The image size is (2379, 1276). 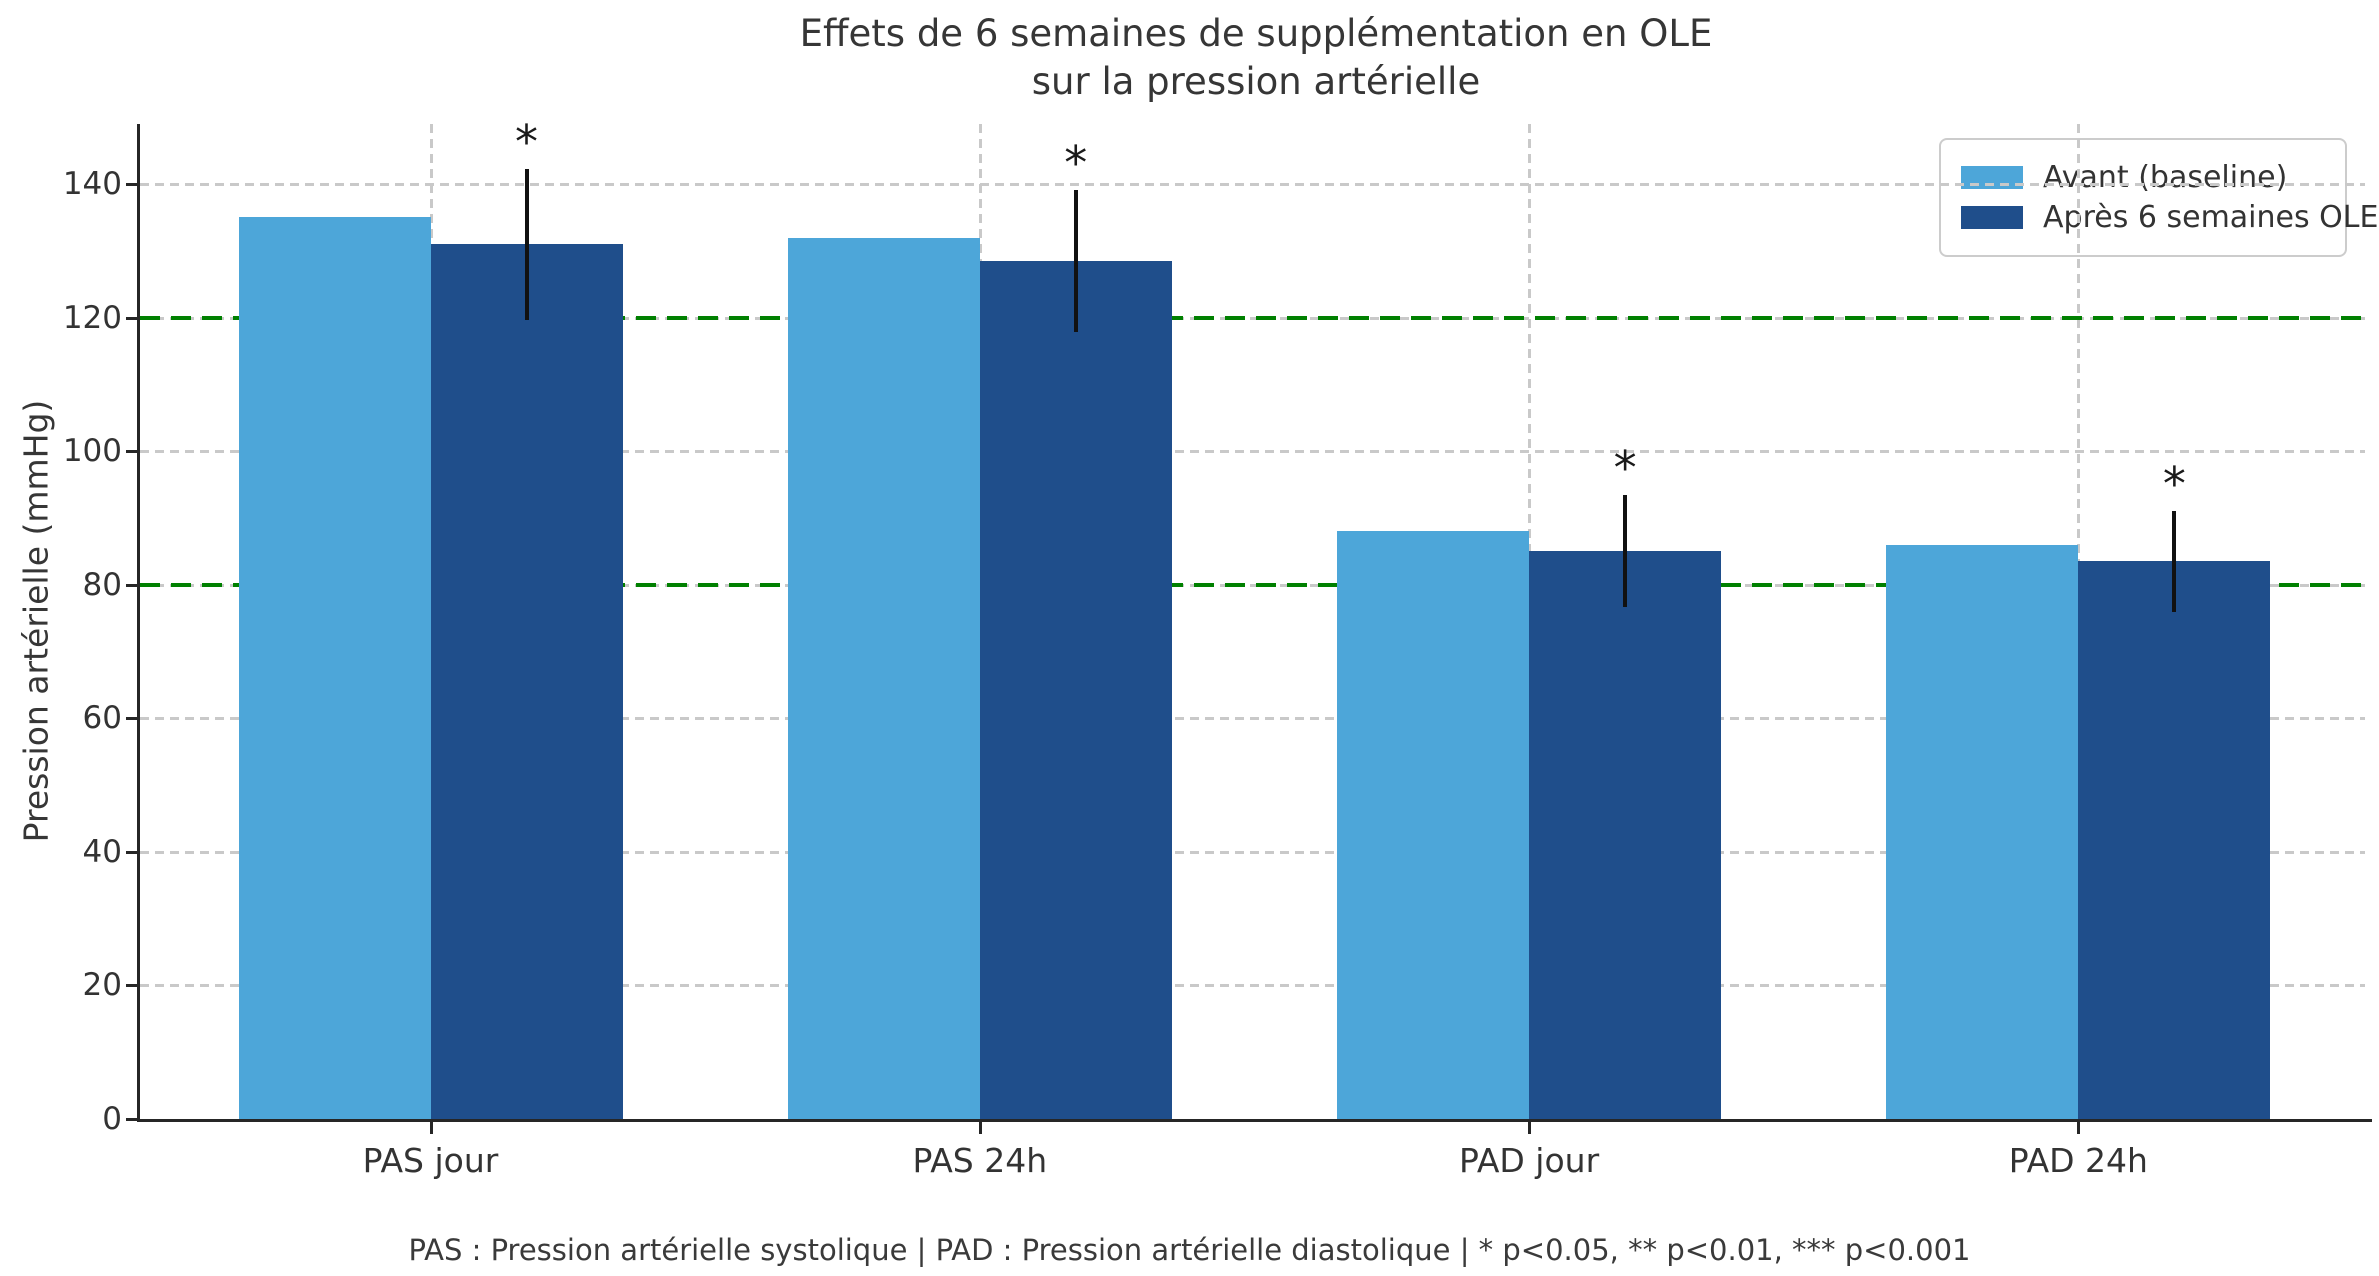 What do you see at coordinates (430, 1160) in the screenshot?
I see `x-tick-label-1: PAS jour` at bounding box center [430, 1160].